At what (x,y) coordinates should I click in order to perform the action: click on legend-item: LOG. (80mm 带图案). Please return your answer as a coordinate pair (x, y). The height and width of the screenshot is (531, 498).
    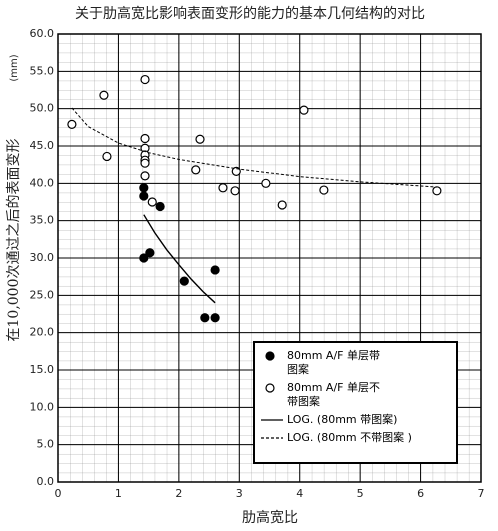
    Looking at the image, I should click on (355, 420).